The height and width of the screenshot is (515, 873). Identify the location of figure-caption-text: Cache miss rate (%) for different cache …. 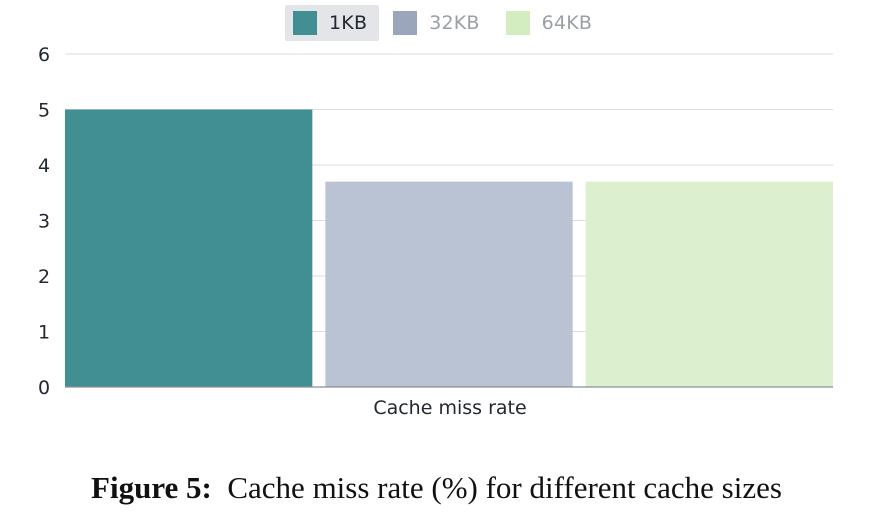
(504, 487).